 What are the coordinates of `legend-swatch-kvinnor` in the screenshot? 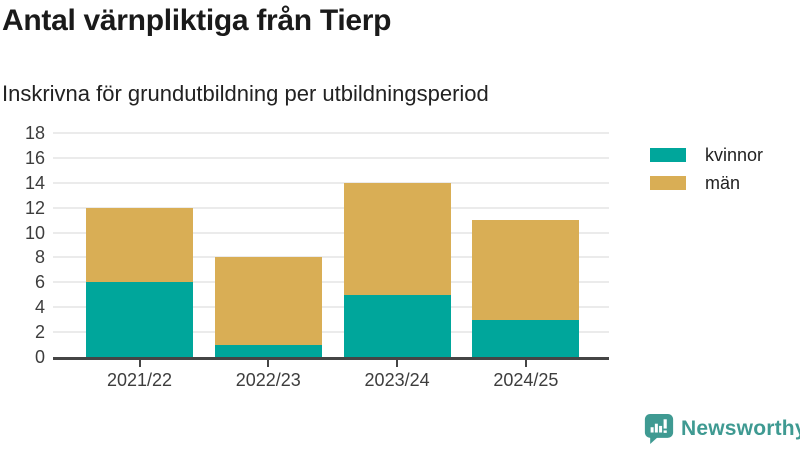 It's located at (668, 155).